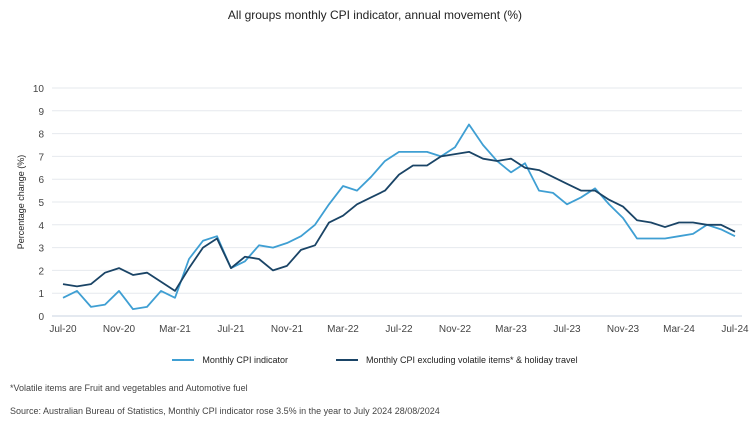 This screenshot has height=430, width=750. I want to click on y-tick-label: 10, so click(39, 89).